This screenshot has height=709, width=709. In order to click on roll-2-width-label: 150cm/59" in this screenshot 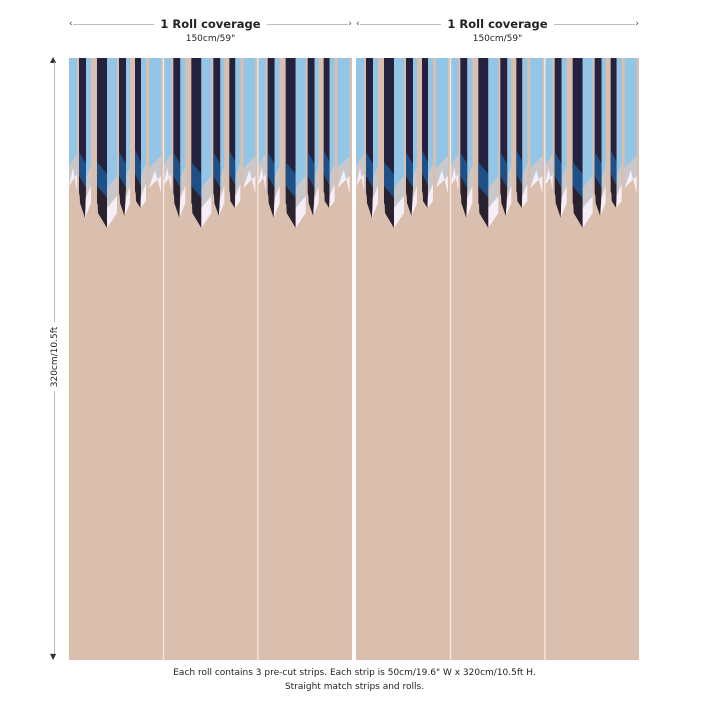, I will do `click(497, 39)`.